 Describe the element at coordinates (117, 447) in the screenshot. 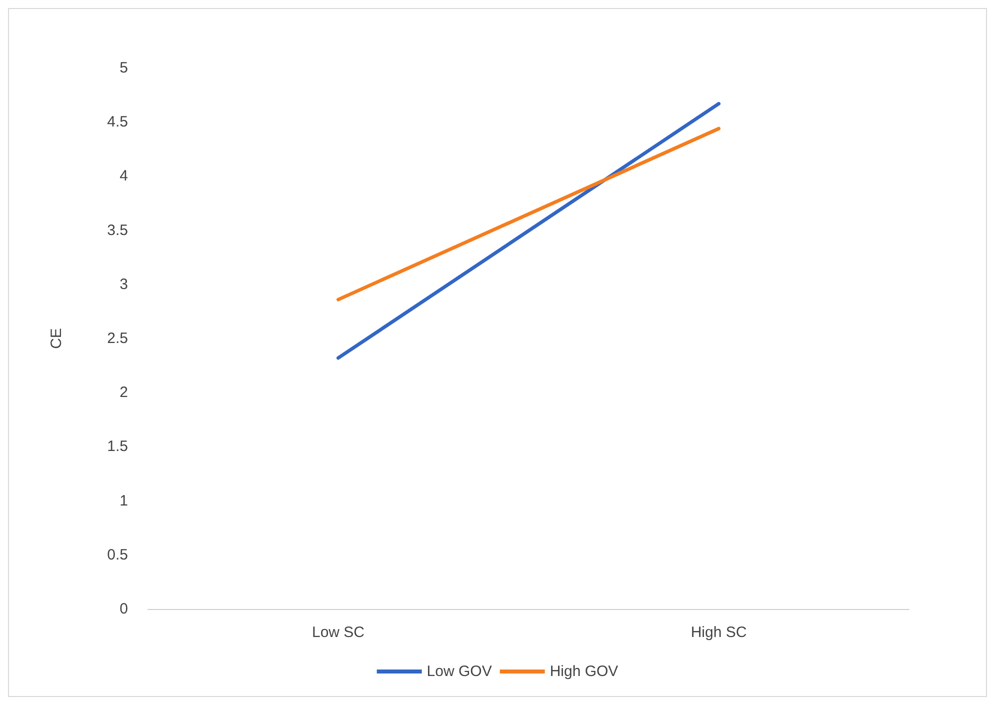

I see `y-tick-label: 1.5` at that location.